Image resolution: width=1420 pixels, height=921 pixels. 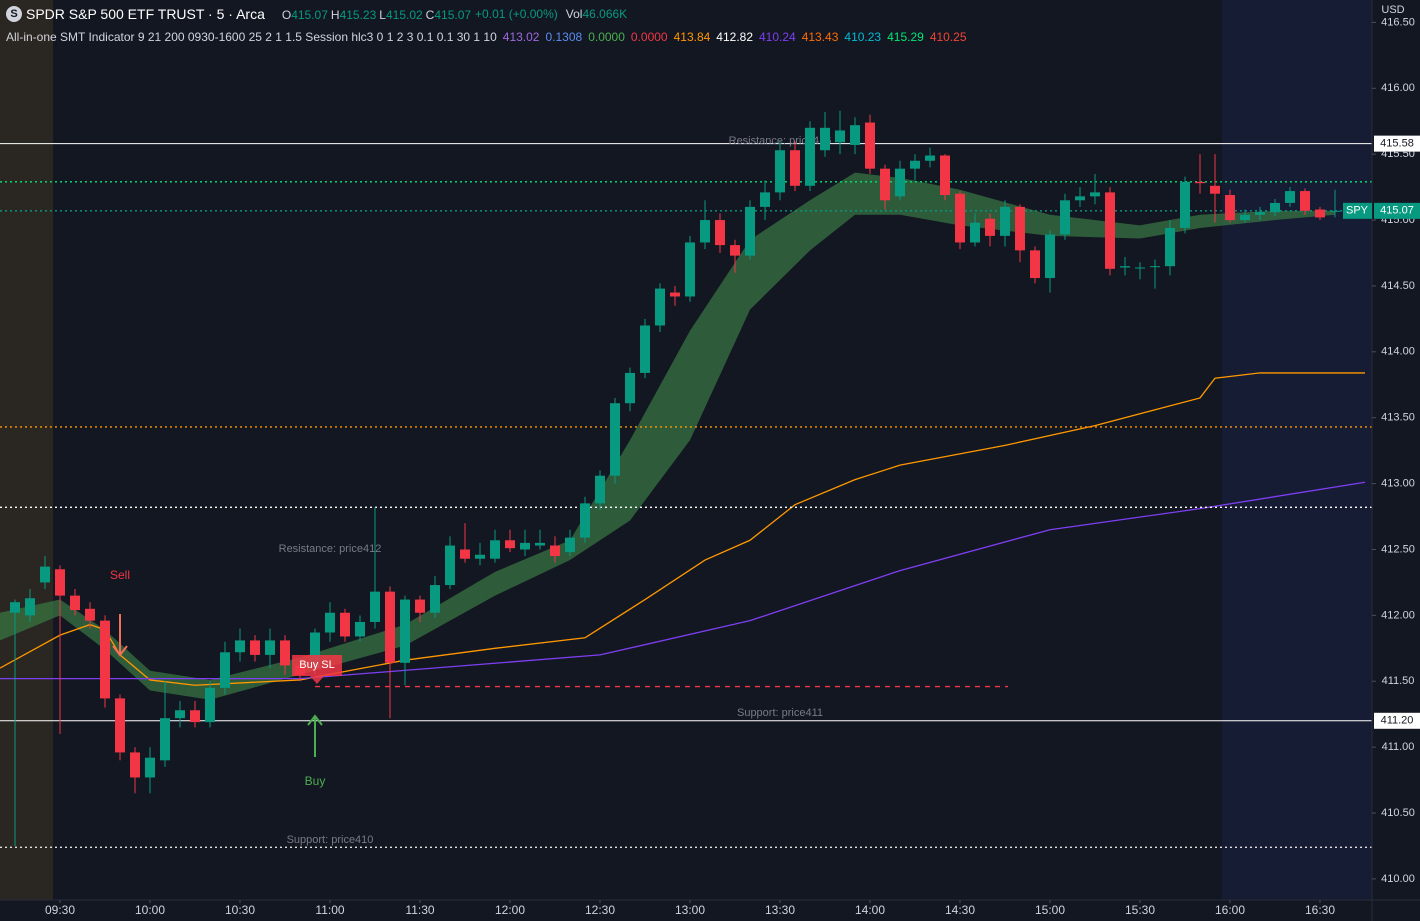 I want to click on y-tick-label: 410.50, so click(x=1398, y=813).